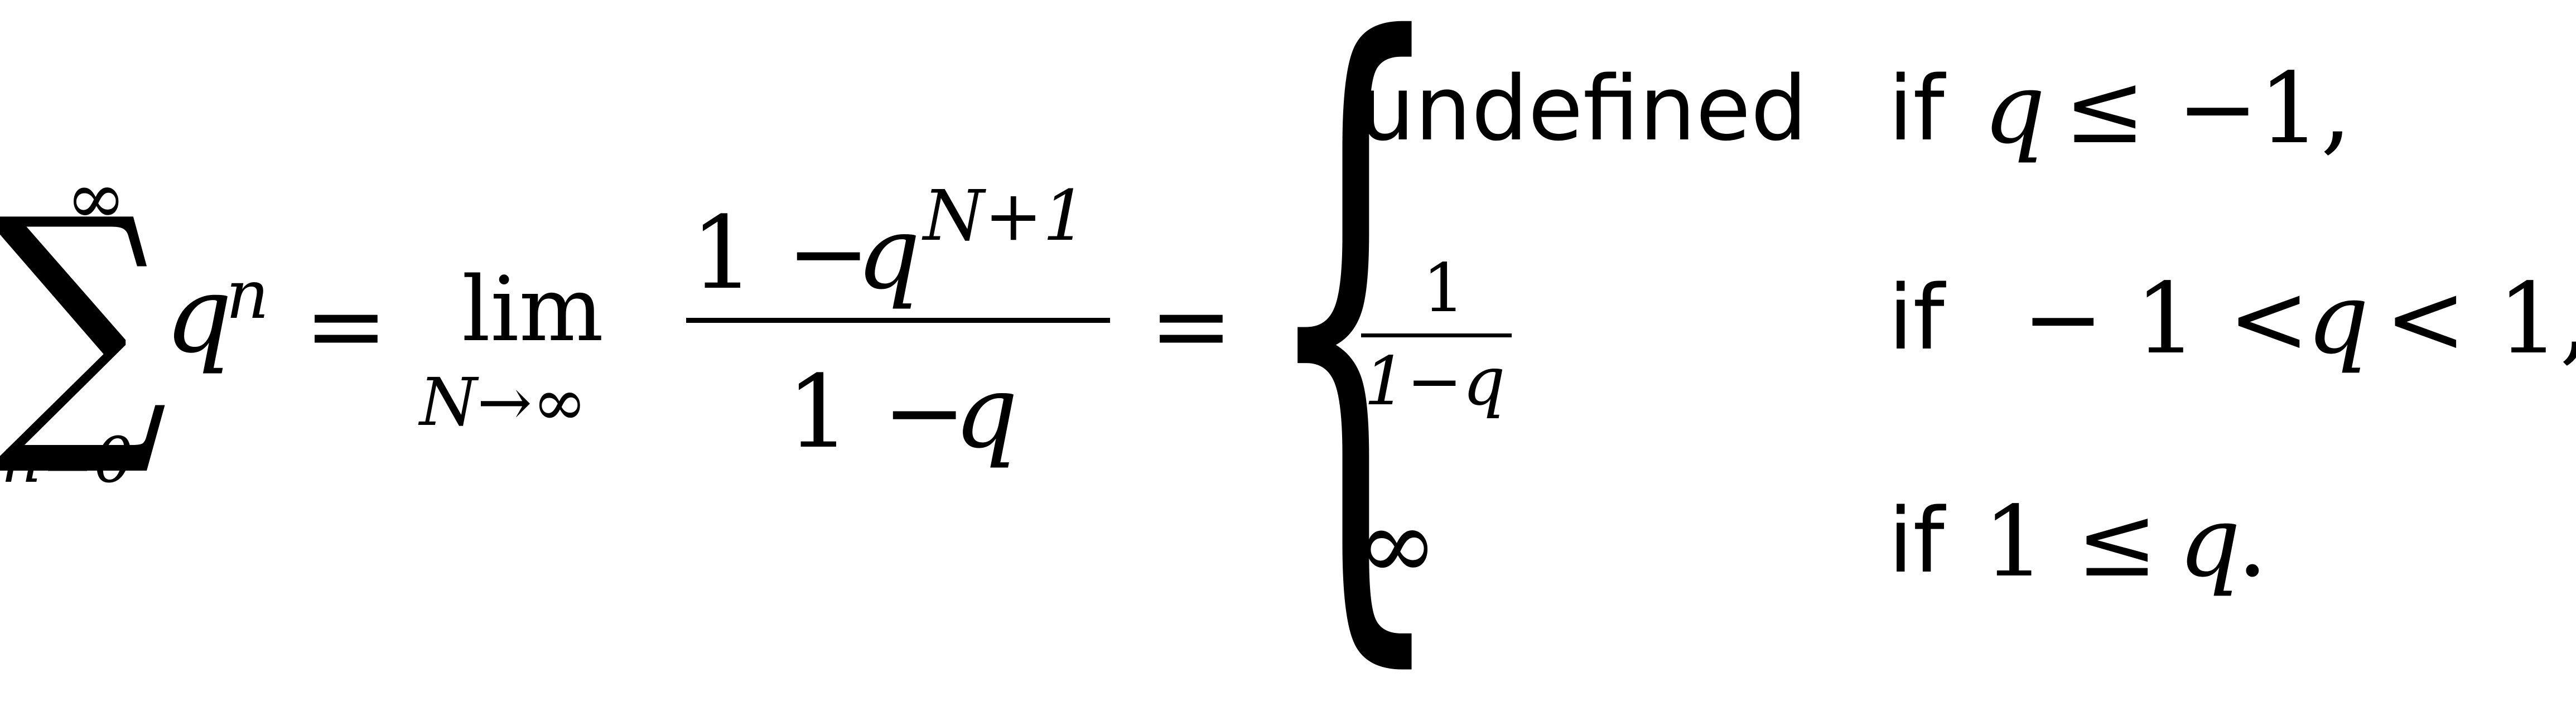 Image resolution: width=2576 pixels, height=721 pixels. I want to click on sum-lower-limit: n=0, so click(67, 461).